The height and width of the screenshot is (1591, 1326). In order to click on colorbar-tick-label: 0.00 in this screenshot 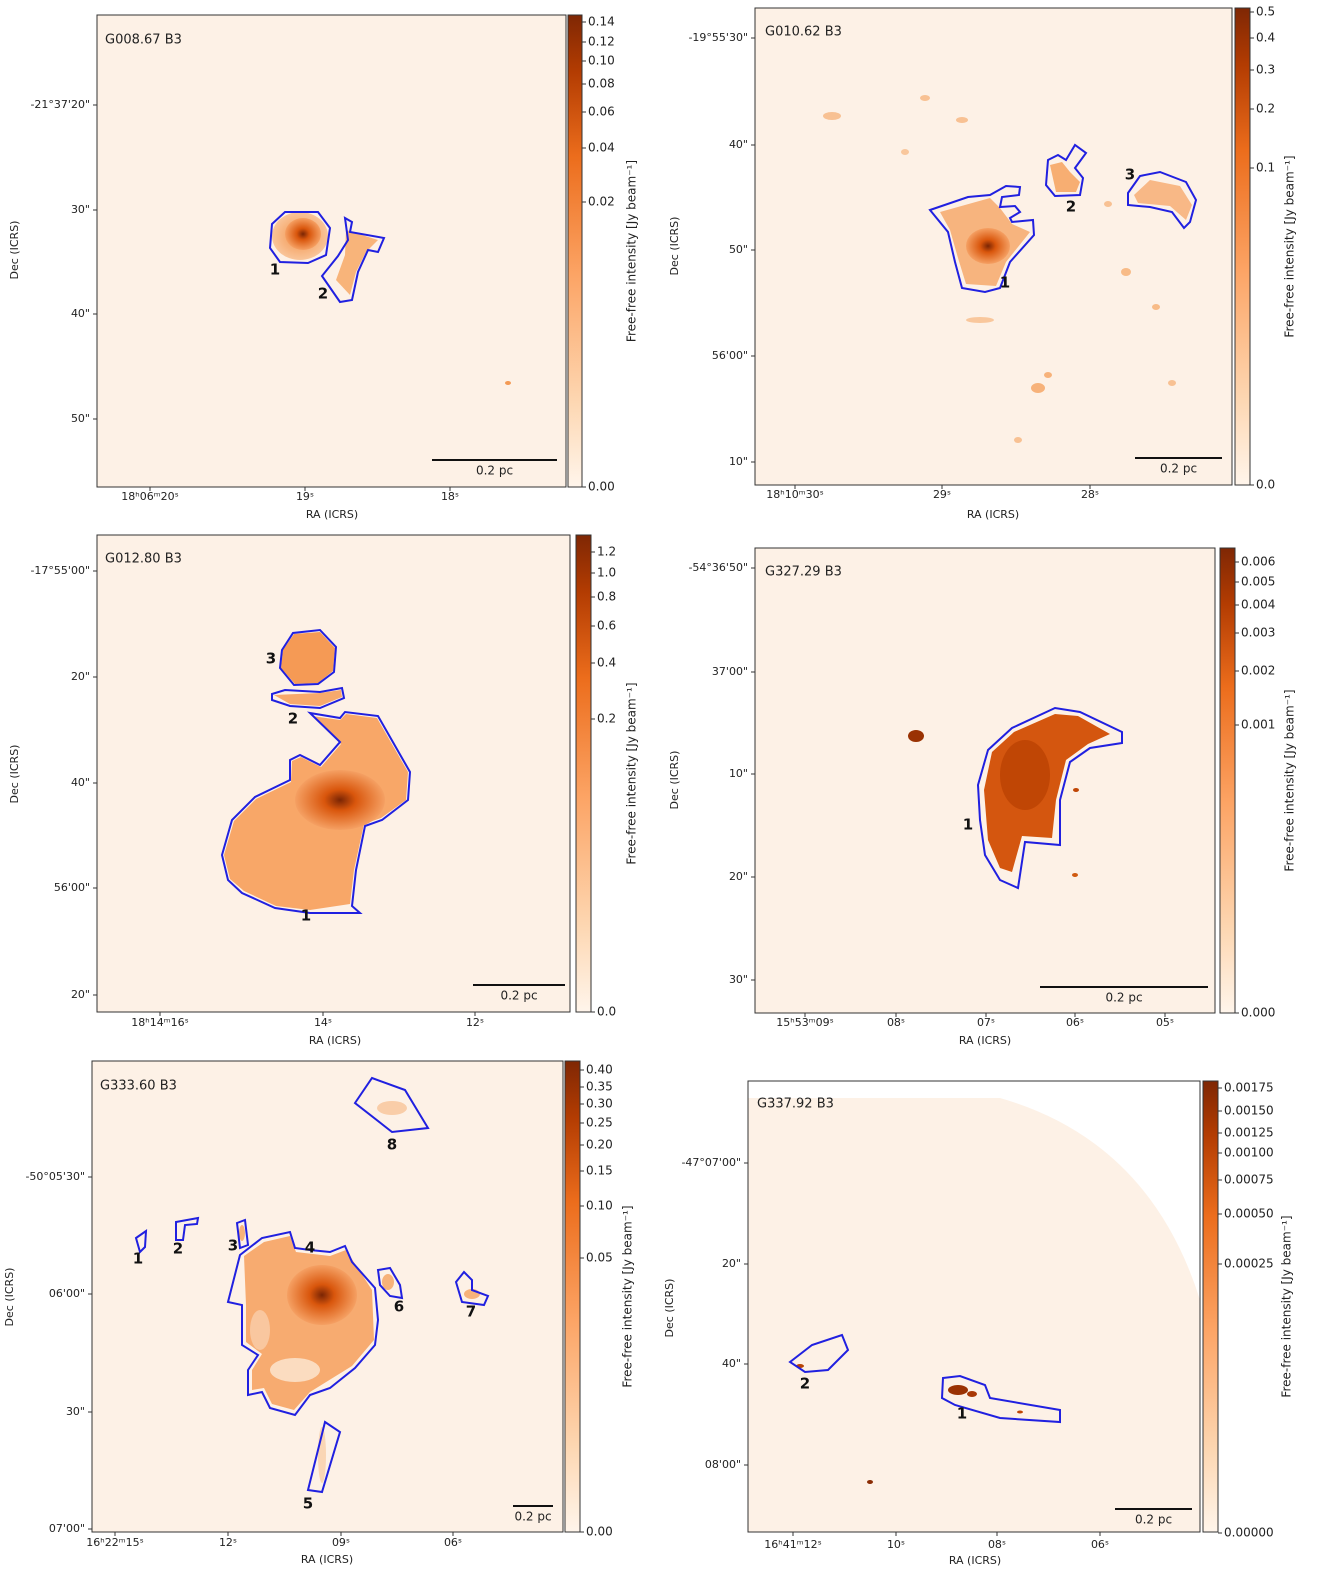, I will do `click(601, 487)`.